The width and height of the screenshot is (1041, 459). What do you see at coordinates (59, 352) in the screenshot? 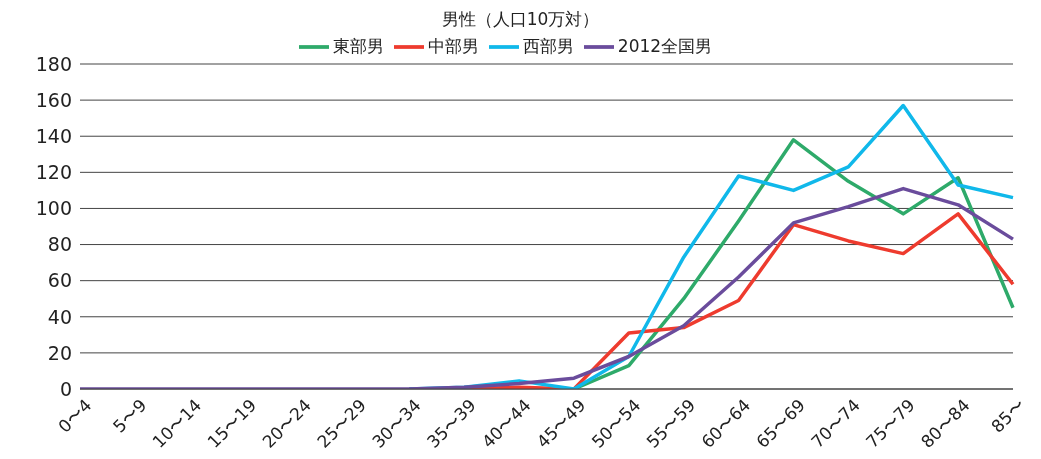
I see `y-tick-label: 20` at bounding box center [59, 352].